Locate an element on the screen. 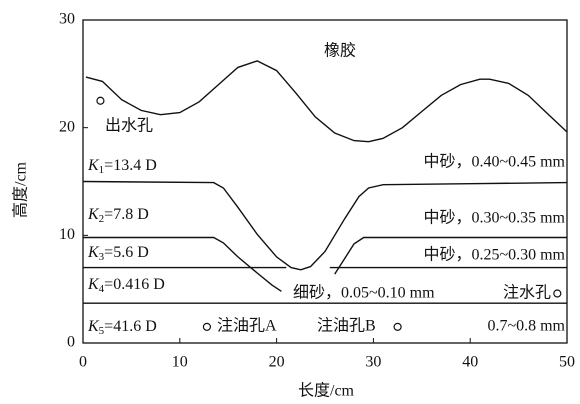 This screenshot has width=580, height=404. x-tick-label: 30 is located at coordinates (373, 362).